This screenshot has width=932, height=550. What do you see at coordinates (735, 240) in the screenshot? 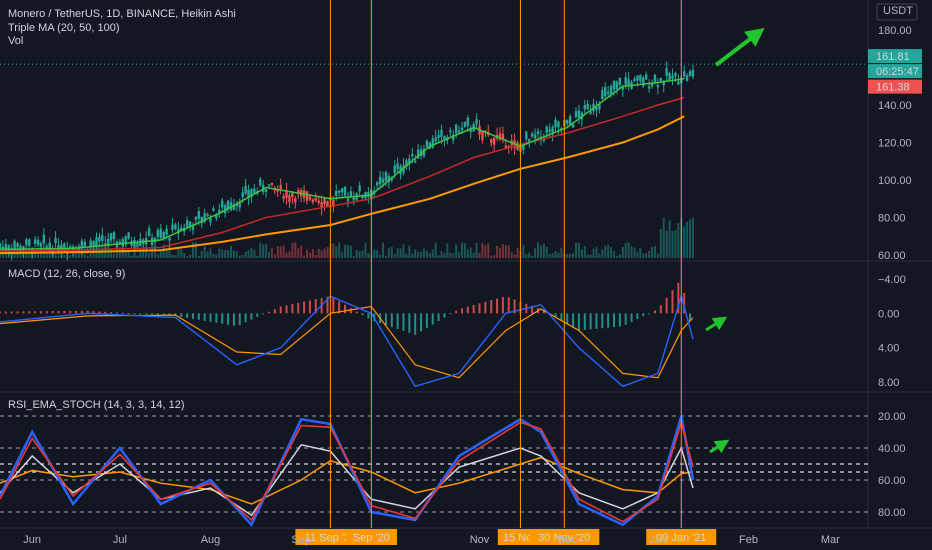
I see `trend-arrows` at bounding box center [735, 240].